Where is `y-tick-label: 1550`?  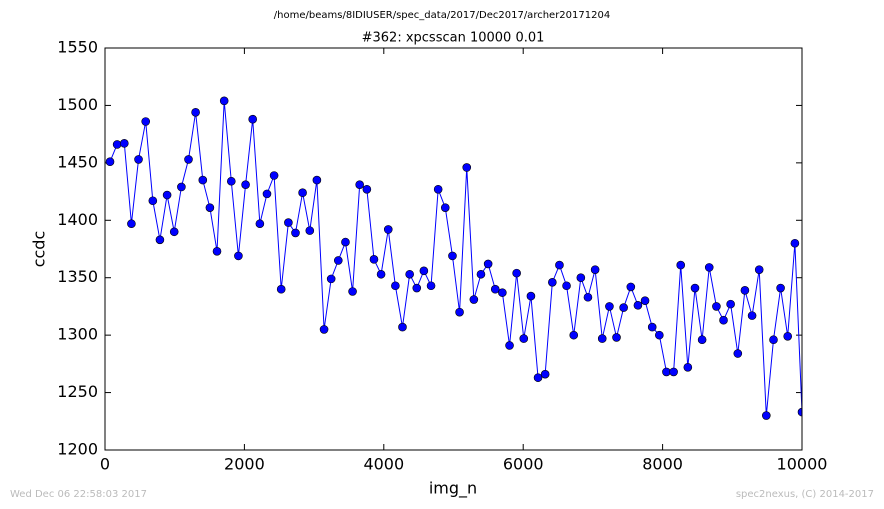 y-tick-label: 1550 is located at coordinates (77, 47).